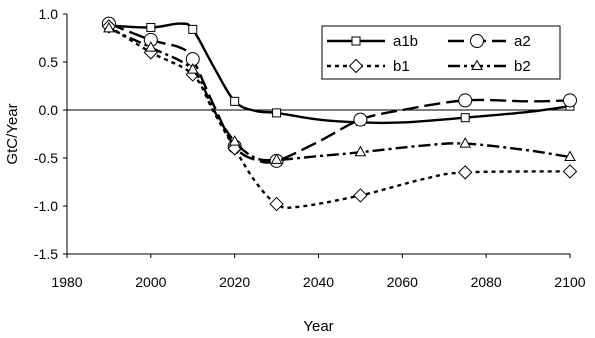 Image resolution: width=595 pixels, height=338 pixels. What do you see at coordinates (46, 158) in the screenshot?
I see `y-tick-label: -0.5` at bounding box center [46, 158].